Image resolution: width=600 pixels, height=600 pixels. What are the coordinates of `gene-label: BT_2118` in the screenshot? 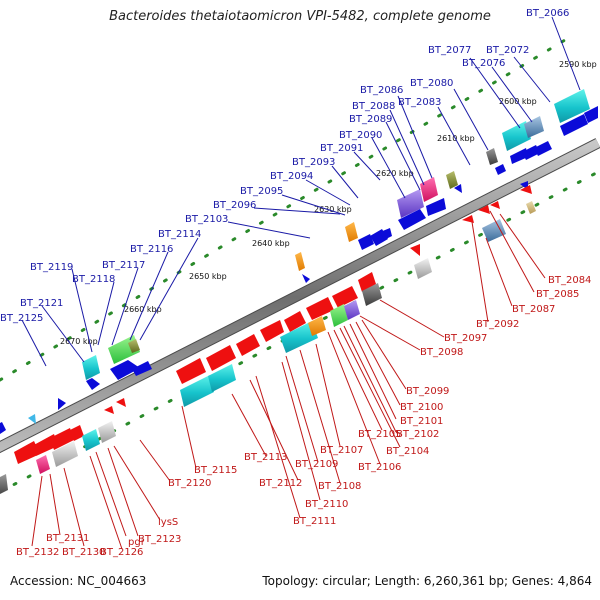 It's located at (93, 279).